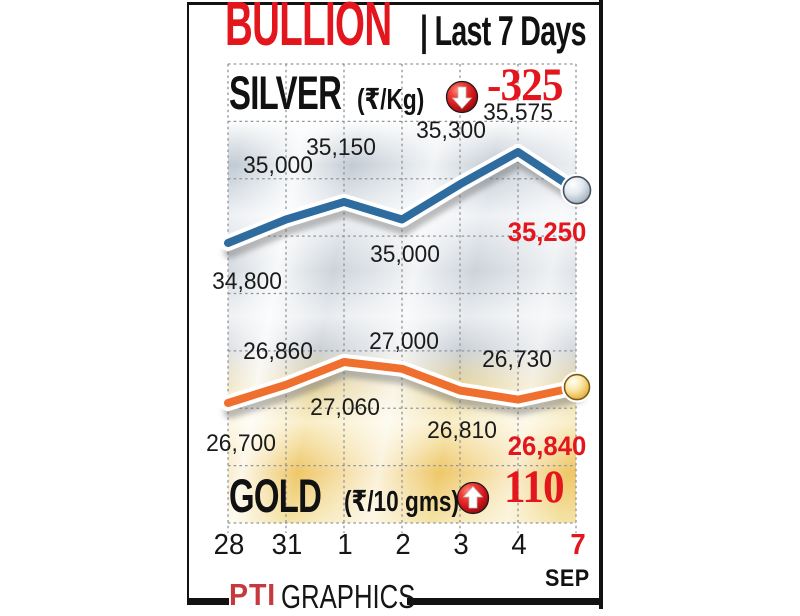 This screenshot has width=800, height=616. What do you see at coordinates (341, 147) in the screenshot?
I see `silver-point-label: 35,150` at bounding box center [341, 147].